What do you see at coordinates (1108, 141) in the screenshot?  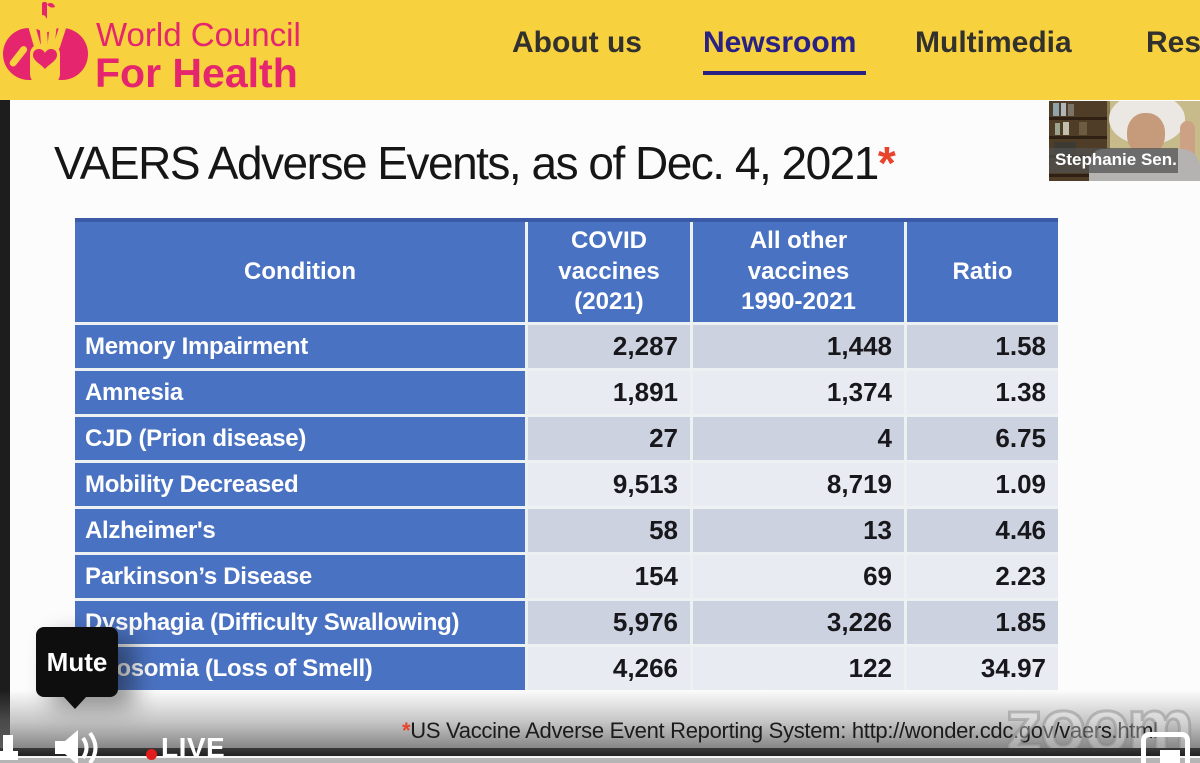 I see `shelf-frame` at bounding box center [1108, 141].